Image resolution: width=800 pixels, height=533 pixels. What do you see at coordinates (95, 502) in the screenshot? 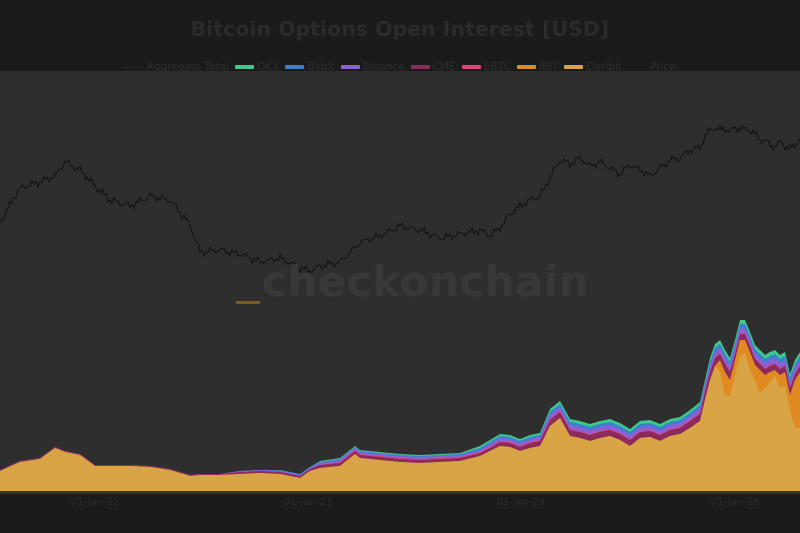
I see `x-tick-label: 01-Jan-22` at bounding box center [95, 502].